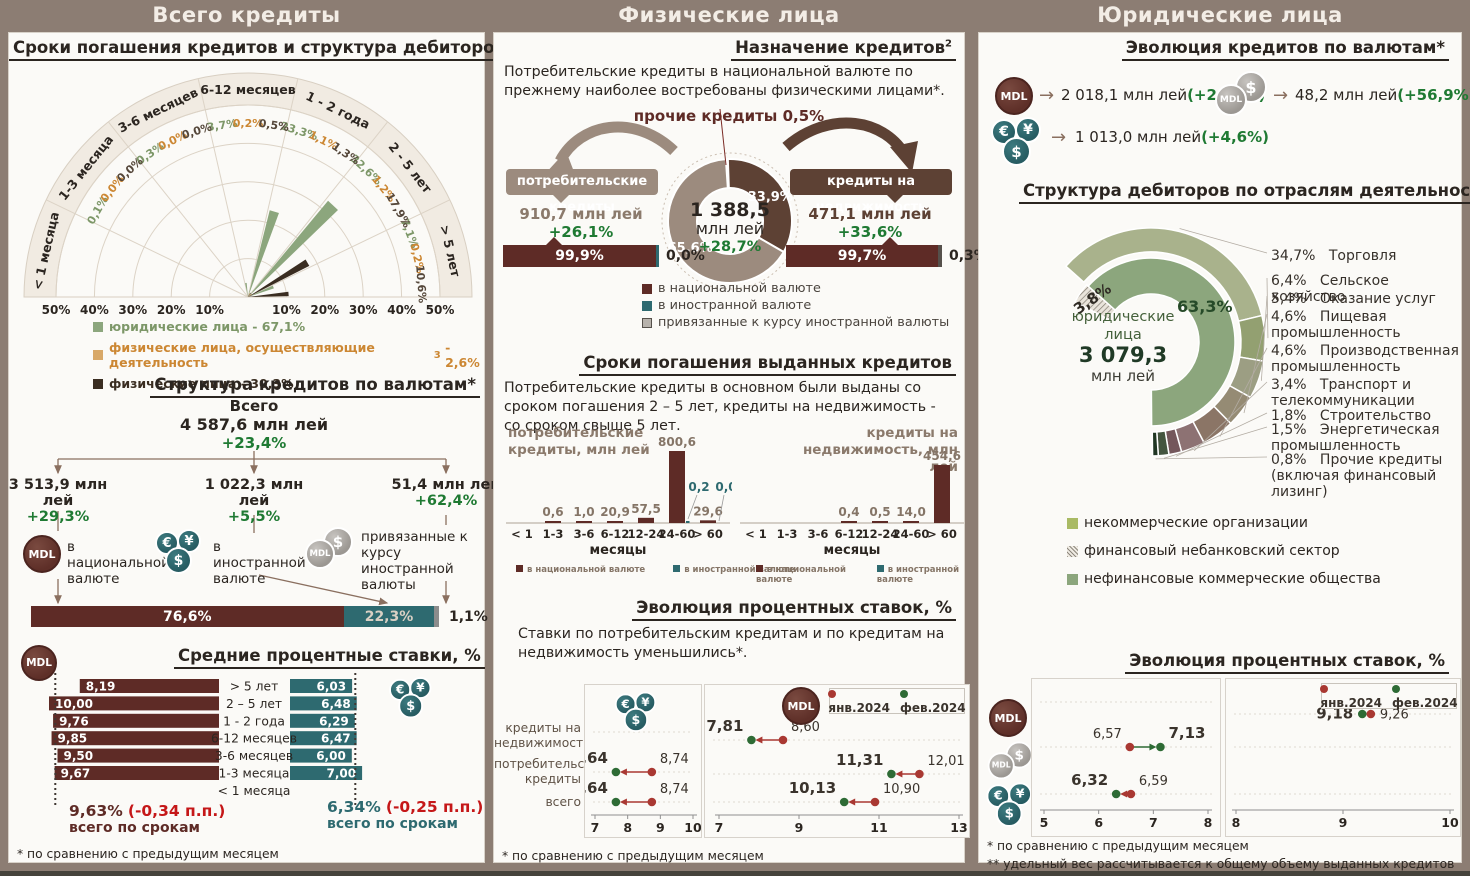 The width and height of the screenshot is (1470, 876). Describe the element at coordinates (389, 616) in the screenshot. I see `bar-segment: 22,3%` at that location.